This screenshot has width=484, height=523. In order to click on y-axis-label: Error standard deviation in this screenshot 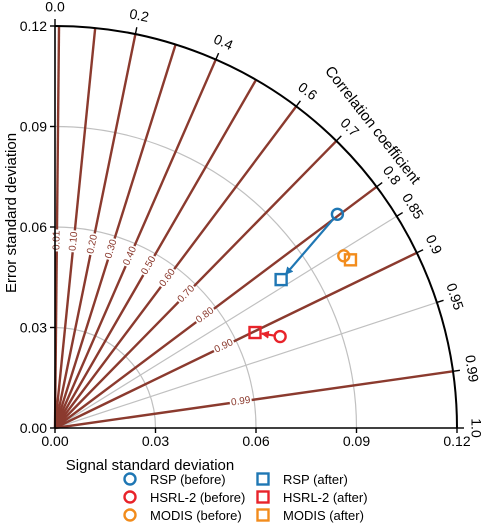, I will do `click(11, 213)`.